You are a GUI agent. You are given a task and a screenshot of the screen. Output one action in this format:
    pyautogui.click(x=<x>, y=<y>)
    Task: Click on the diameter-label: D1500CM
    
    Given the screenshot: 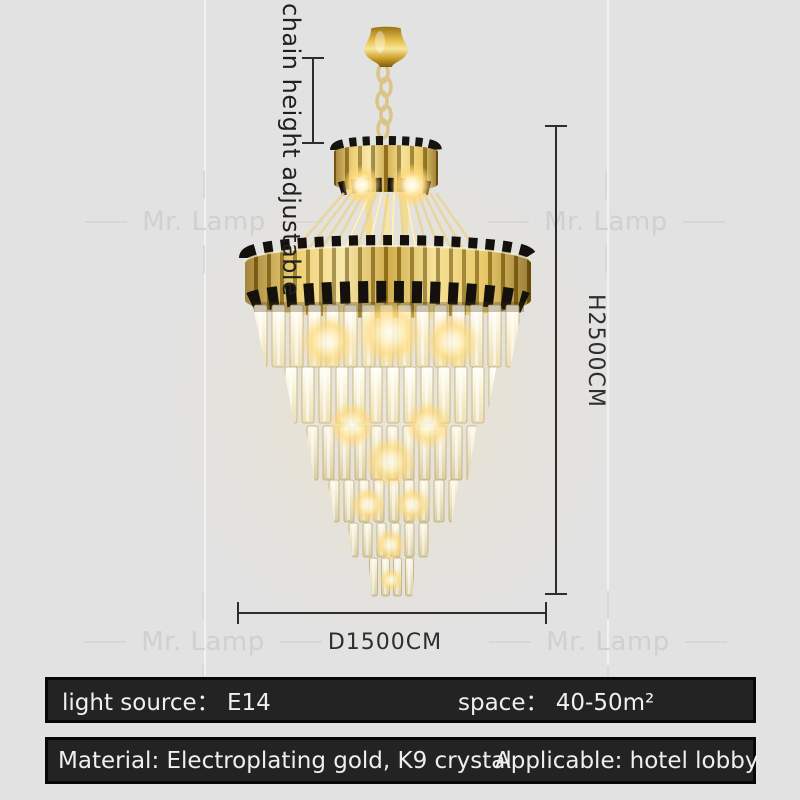 What is the action you would take?
    pyautogui.click(x=385, y=642)
    